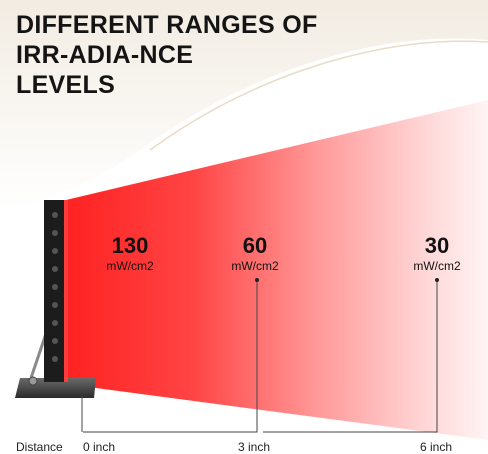 The height and width of the screenshot is (454, 488). I want to click on distance-mark-6: 6 inch, so click(436, 447).